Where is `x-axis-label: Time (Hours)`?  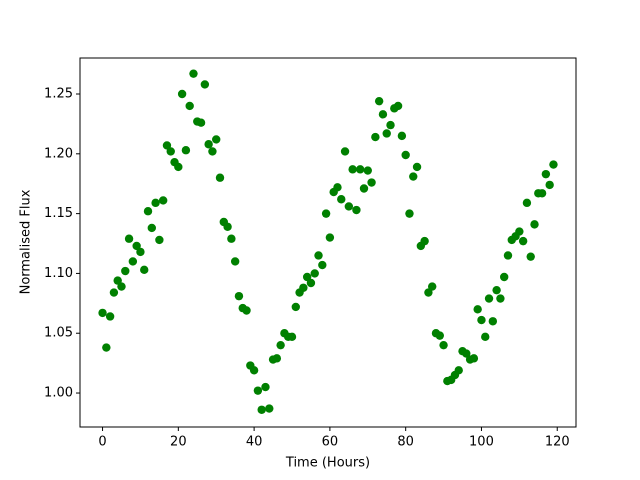 x-axis-label: Time (Hours) is located at coordinates (327, 463).